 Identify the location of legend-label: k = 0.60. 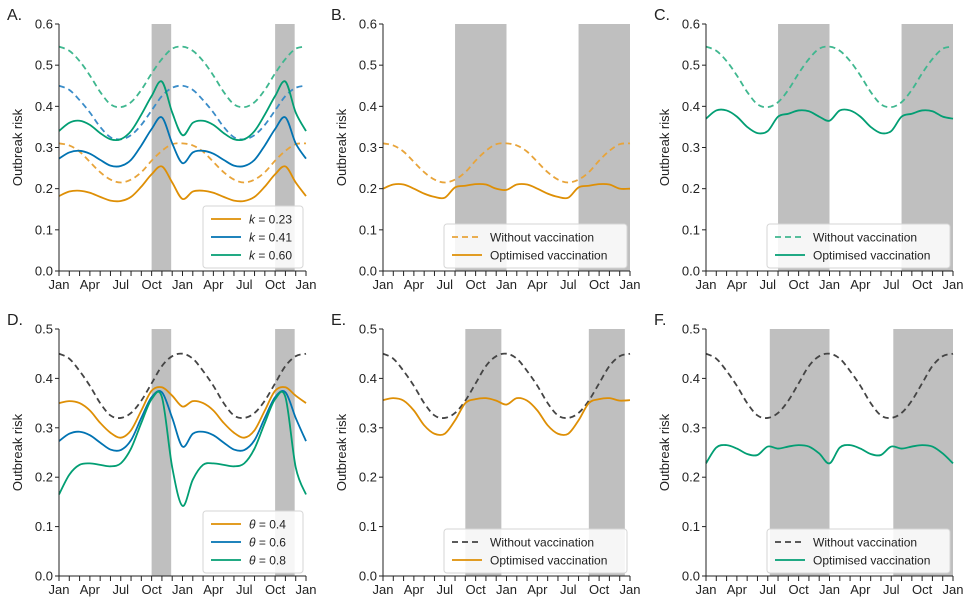
(270, 256).